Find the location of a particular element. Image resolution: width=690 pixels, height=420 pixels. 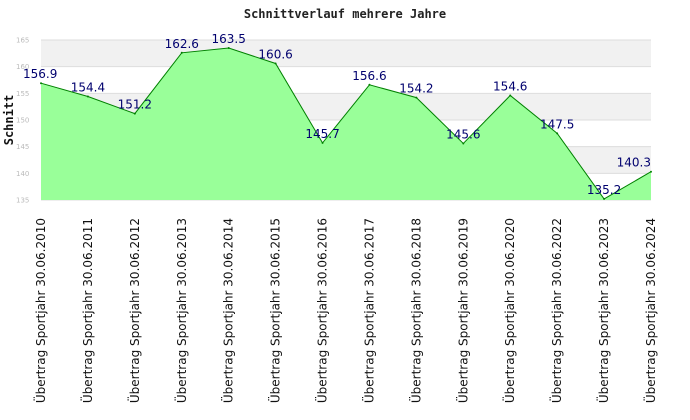

y-tick-label: 150 is located at coordinates (22, 121).